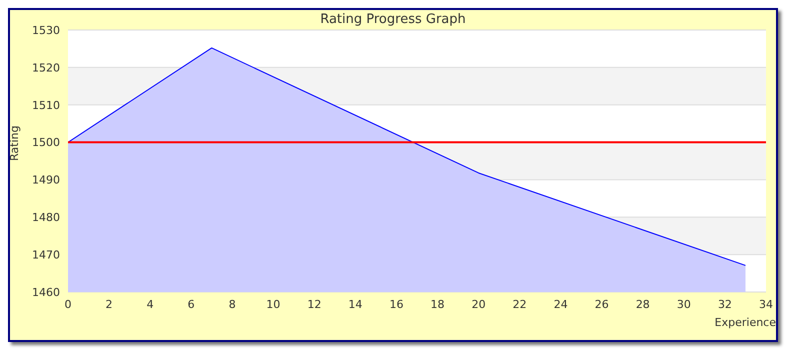 The image size is (790, 350). Describe the element at coordinates (46, 105) in the screenshot. I see `y-tick-label: 1510` at that location.